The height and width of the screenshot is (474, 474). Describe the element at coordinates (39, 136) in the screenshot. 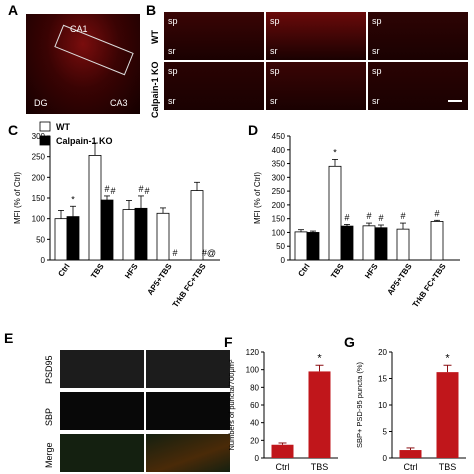

I see `y-tick-label: 300` at that location.